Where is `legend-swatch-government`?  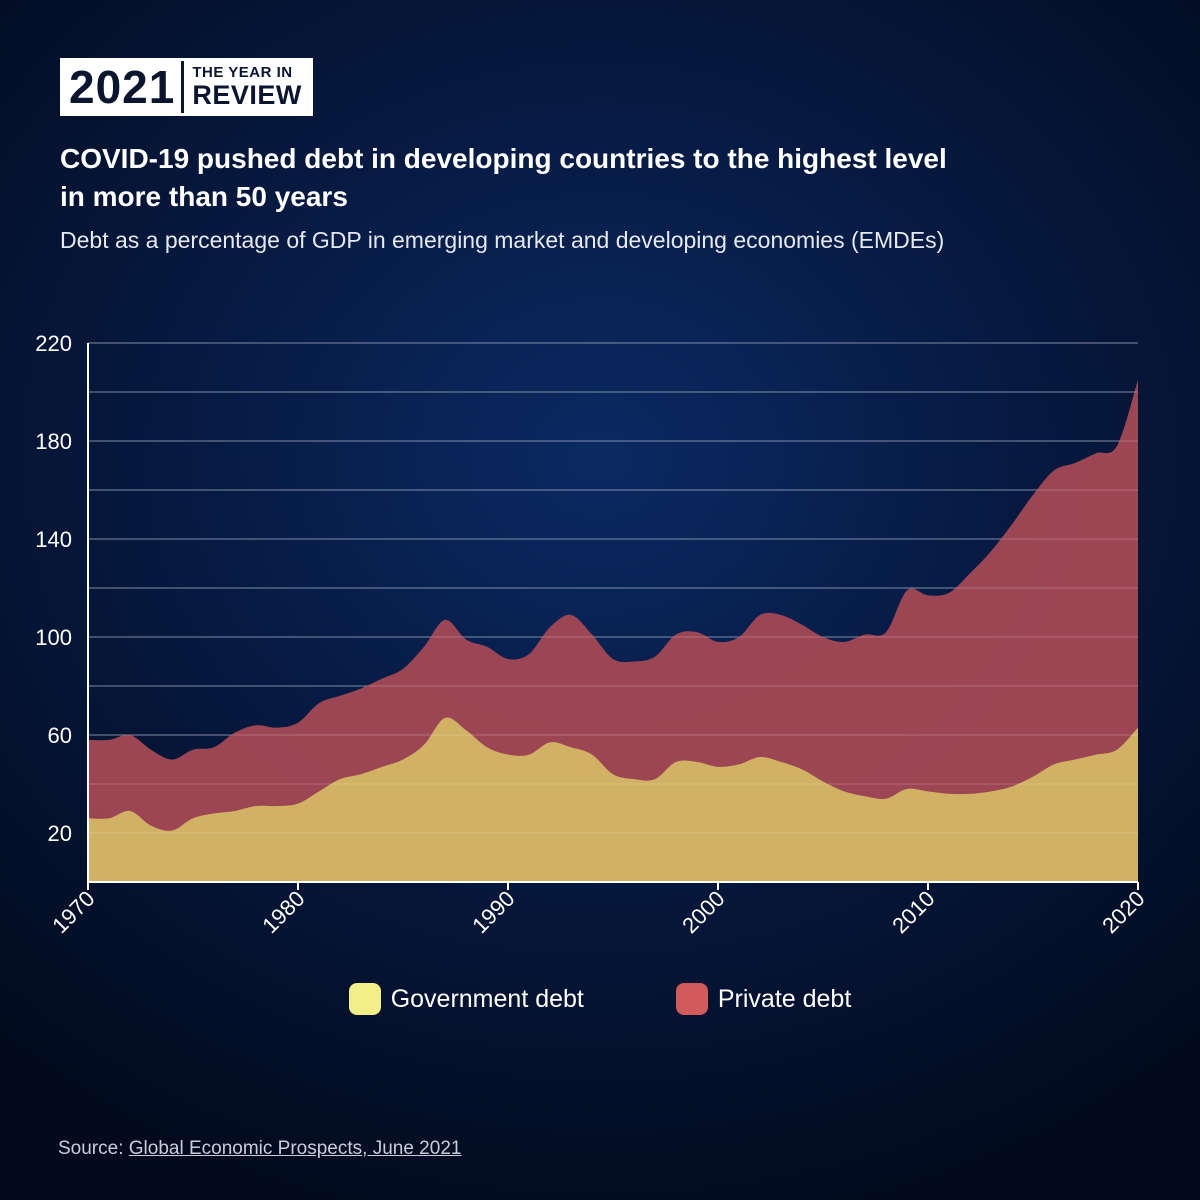 legend-swatch-government is located at coordinates (364, 999).